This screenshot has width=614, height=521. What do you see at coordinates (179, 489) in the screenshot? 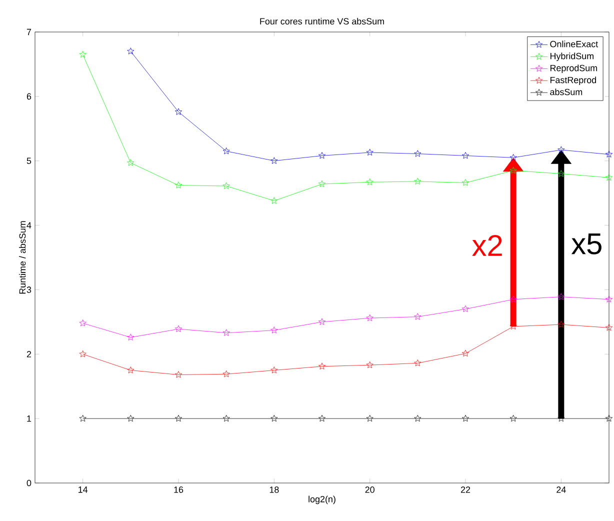
I see `x-tick-label: 16` at bounding box center [179, 489].